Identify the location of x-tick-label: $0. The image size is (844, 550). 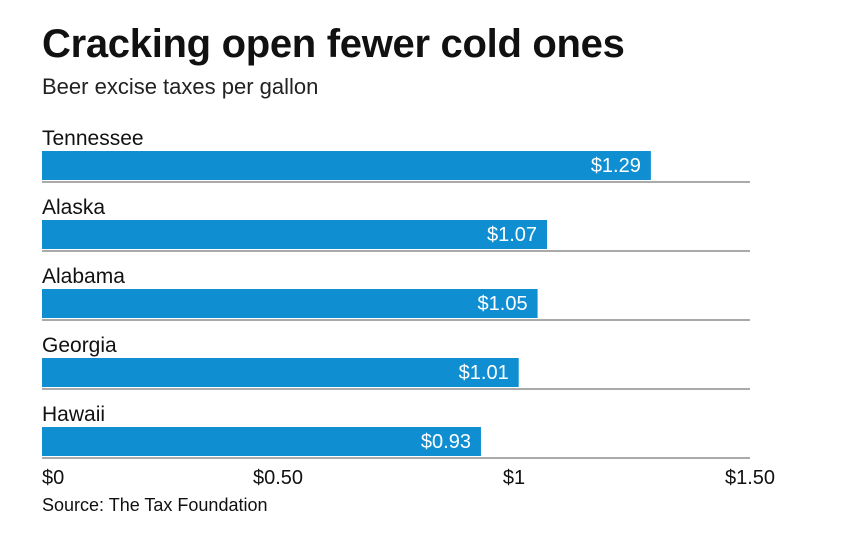
(53, 478).